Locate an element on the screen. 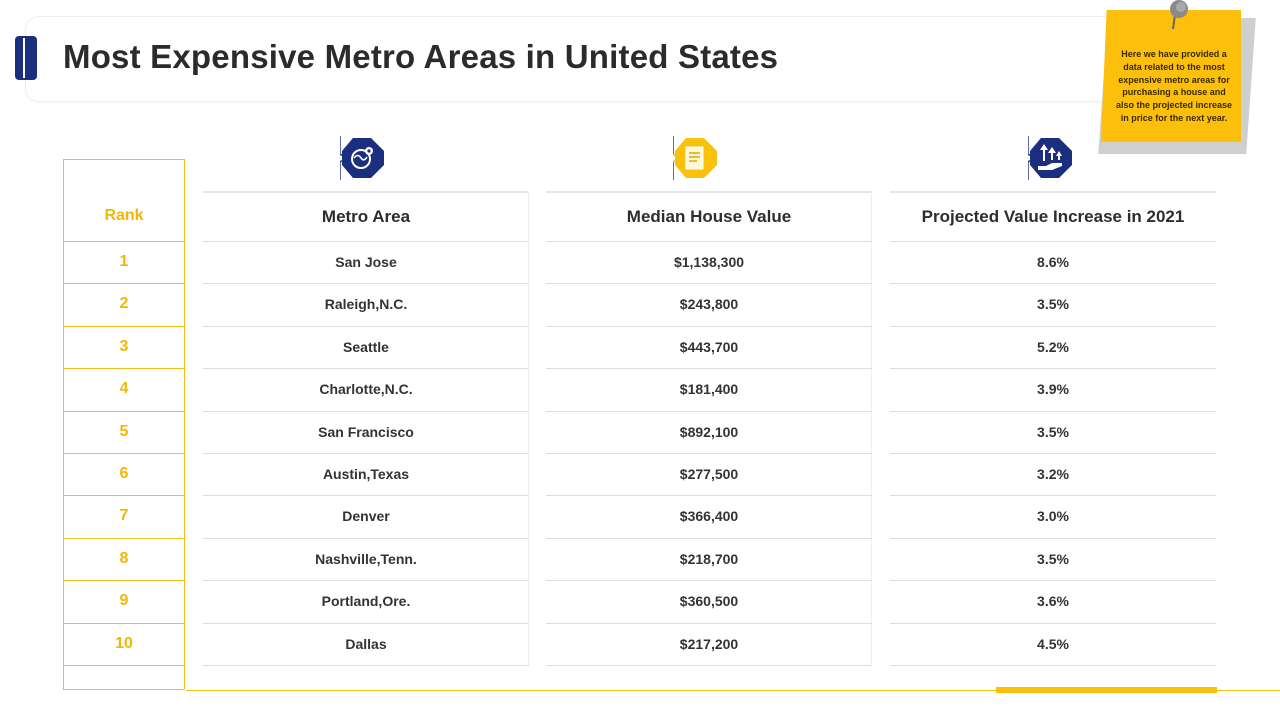  median-cell: $366,400 is located at coordinates (709, 516).